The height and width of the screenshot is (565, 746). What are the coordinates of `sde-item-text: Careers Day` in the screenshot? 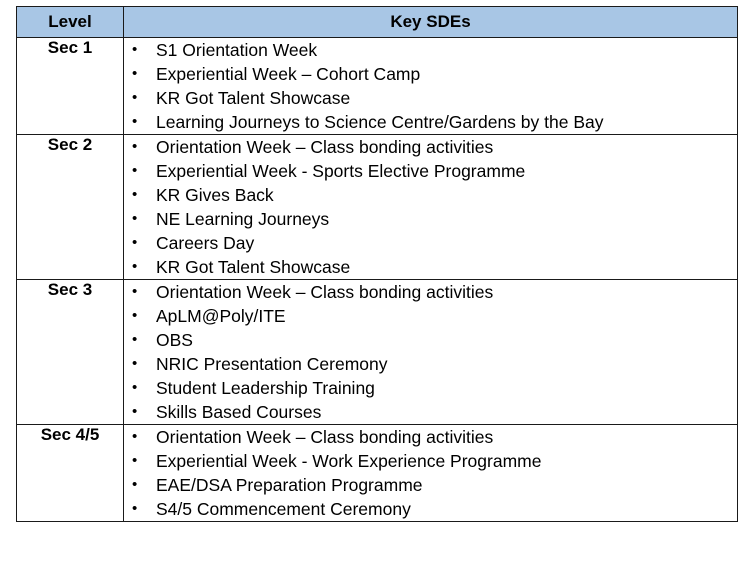 It's located at (205, 243).